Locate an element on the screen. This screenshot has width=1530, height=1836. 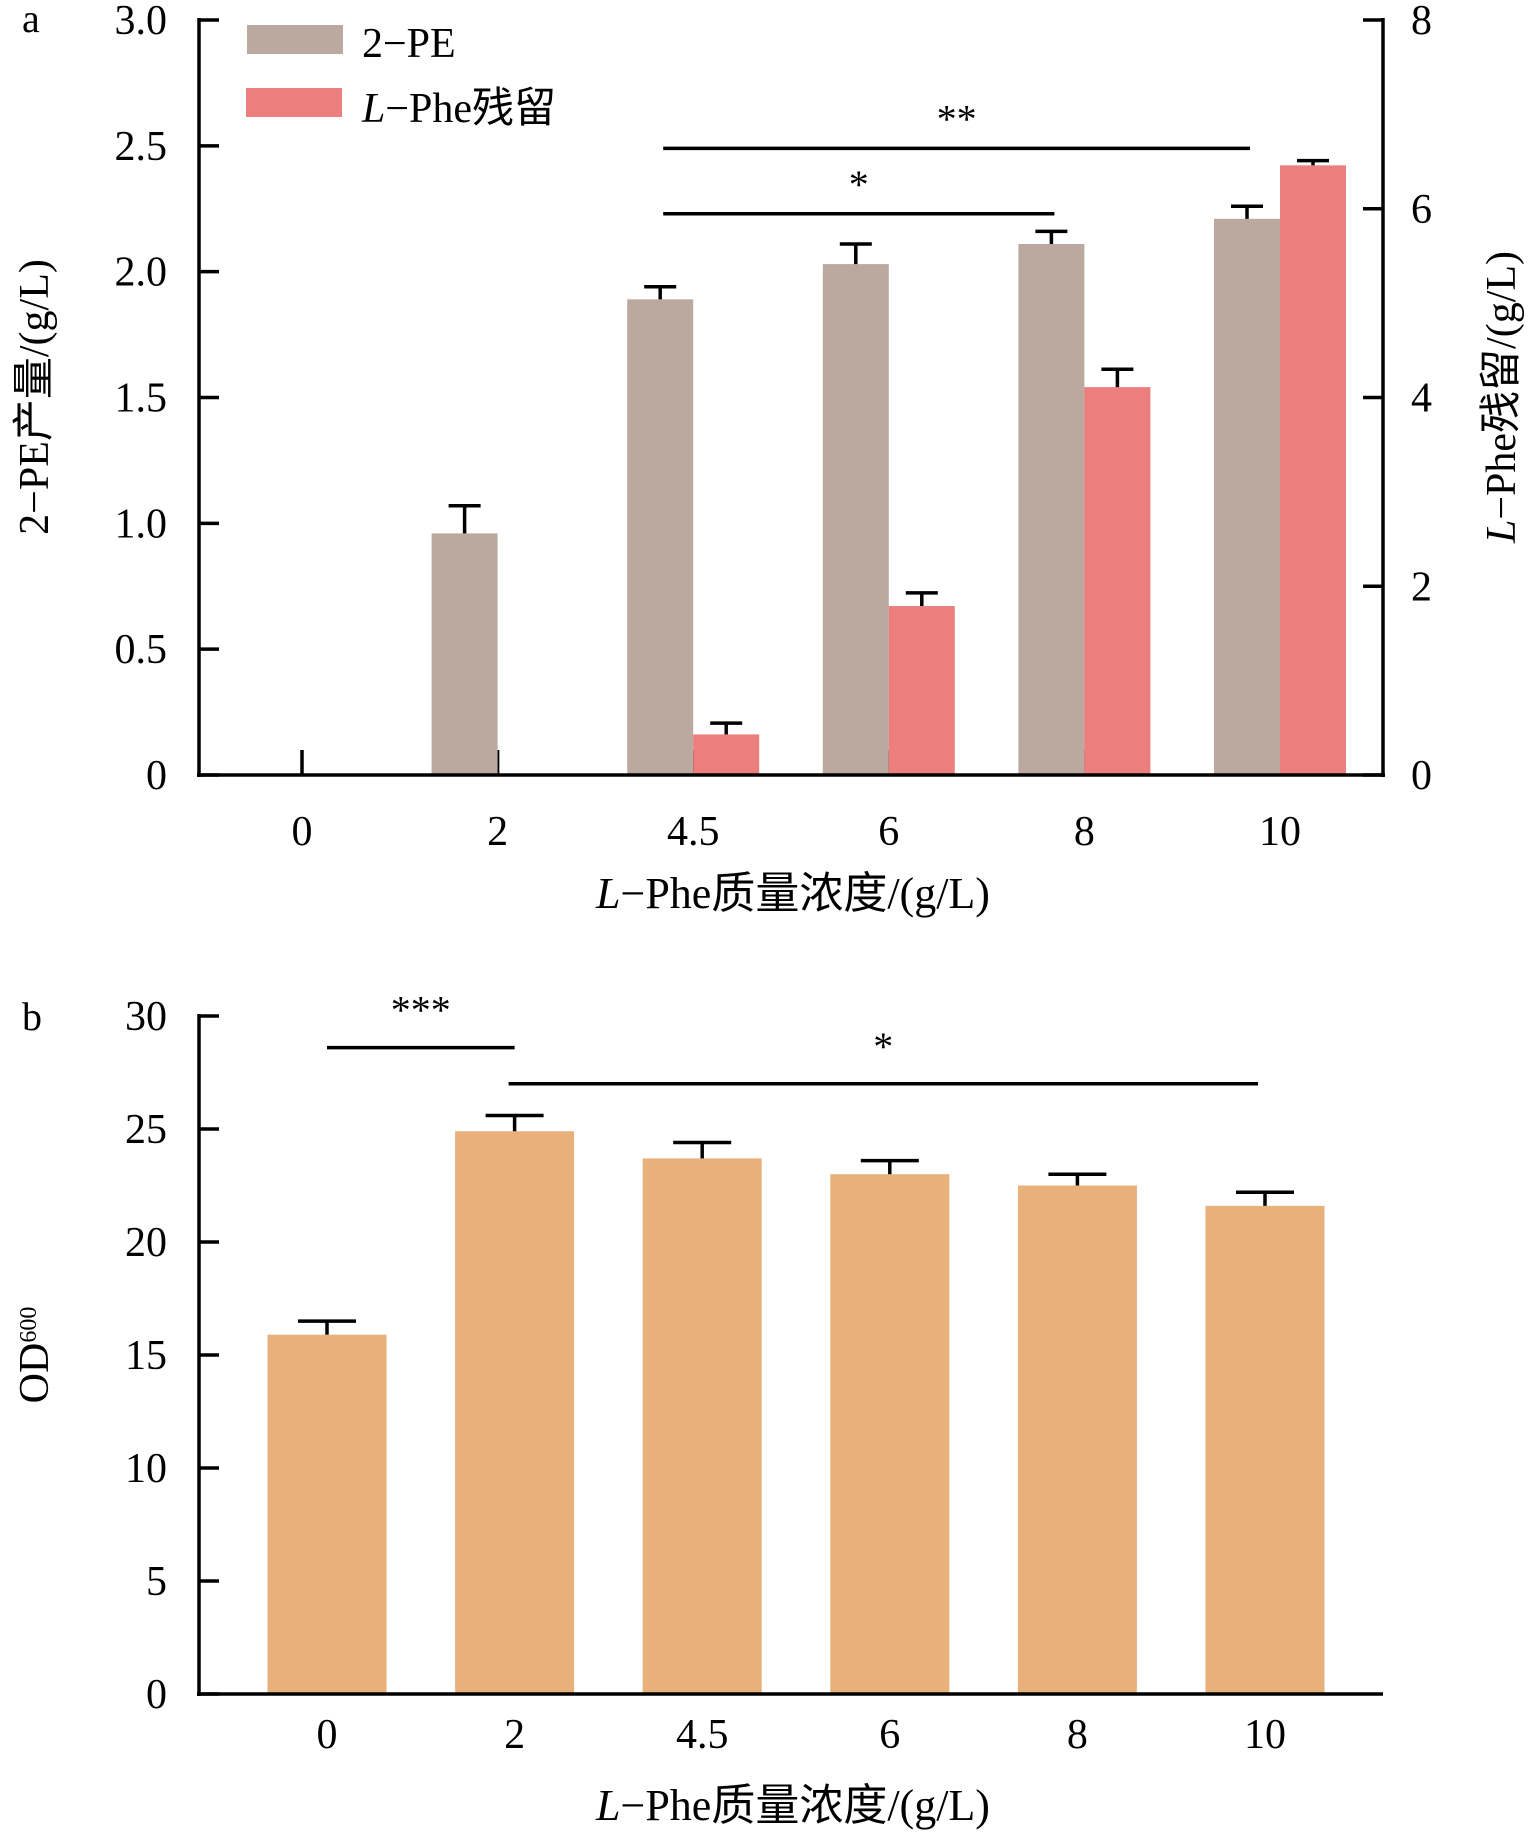
y-axis-label-right-rest: −Phe残留/(g/L) is located at coordinates (1502, 385).